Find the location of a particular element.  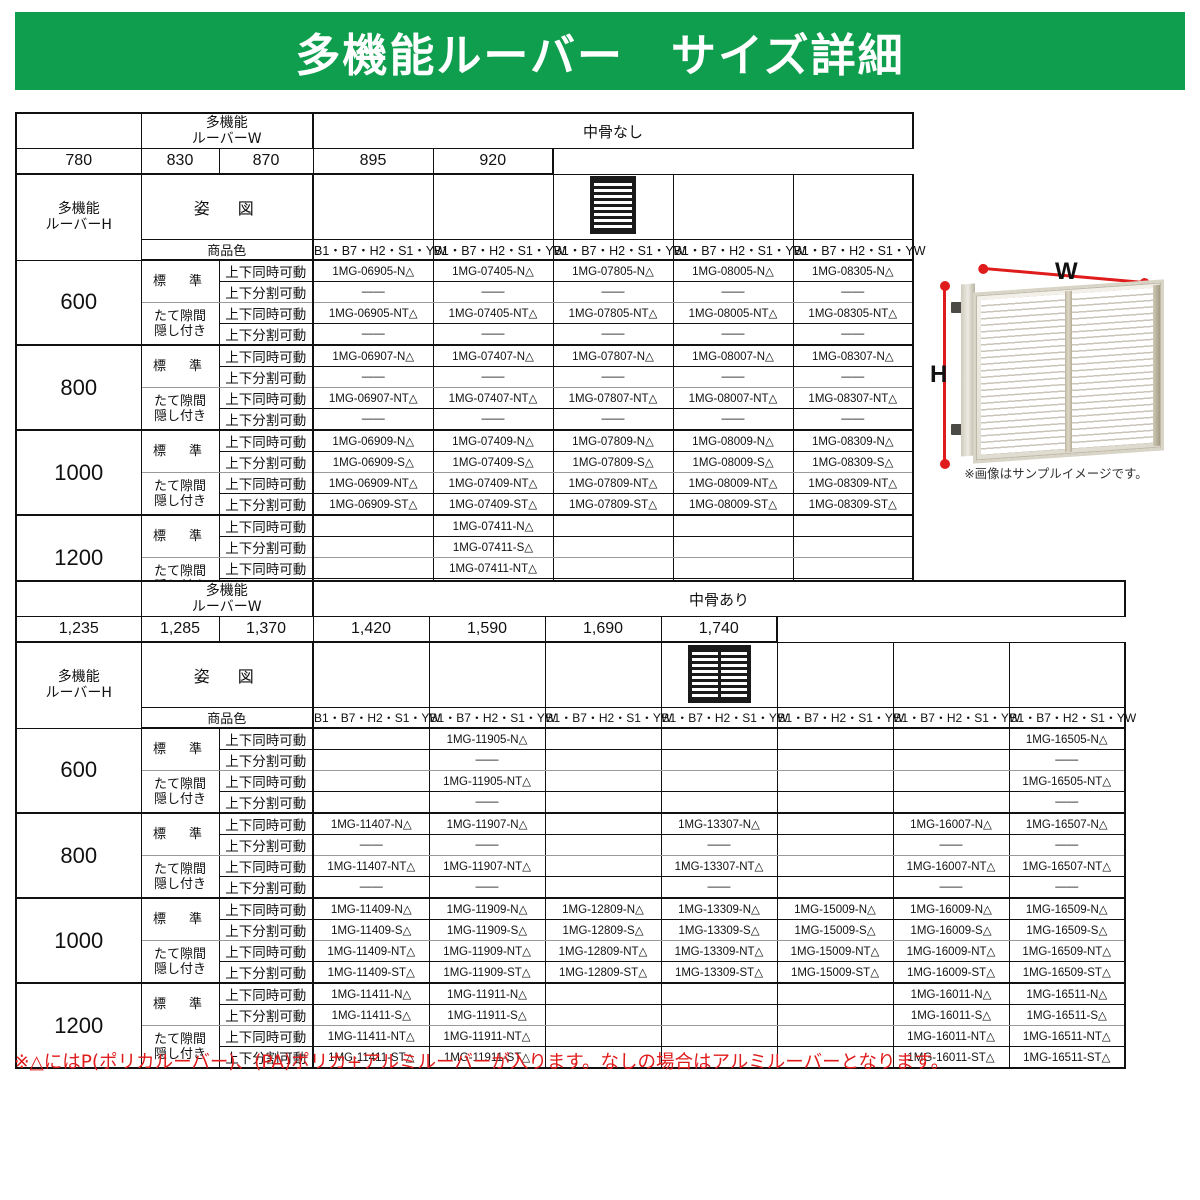

width-value-header: 780 is located at coordinates (78, 161).